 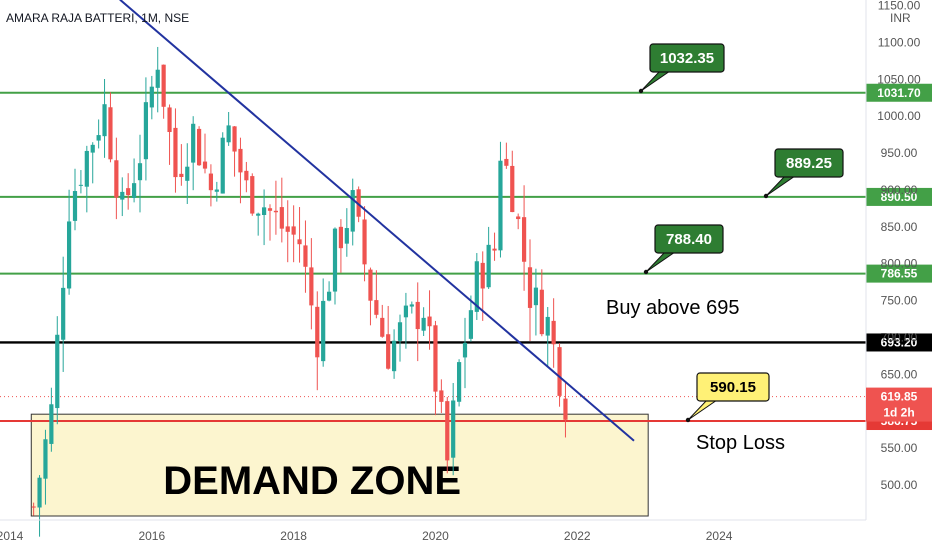 I want to click on last-price-label: 619.85, so click(x=899, y=397).